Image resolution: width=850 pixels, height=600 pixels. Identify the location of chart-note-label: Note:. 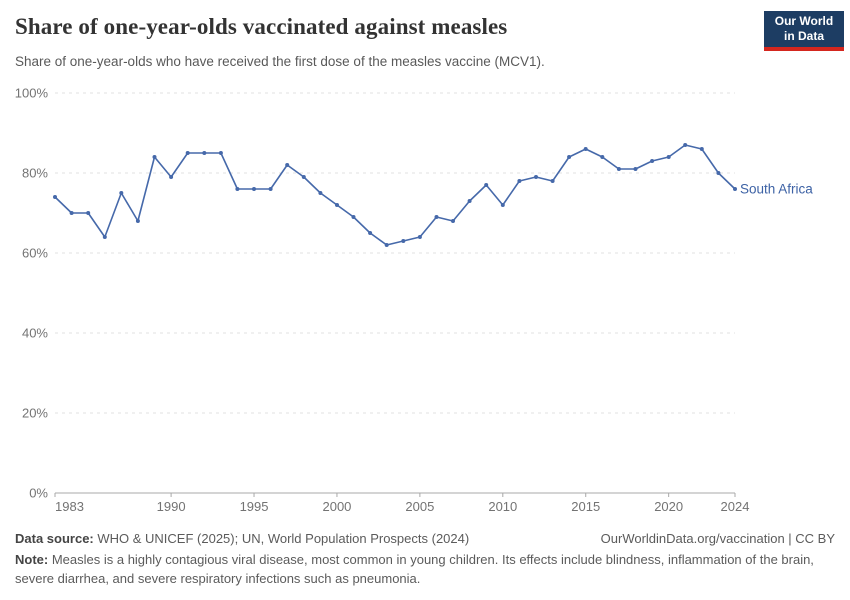
(32, 559).